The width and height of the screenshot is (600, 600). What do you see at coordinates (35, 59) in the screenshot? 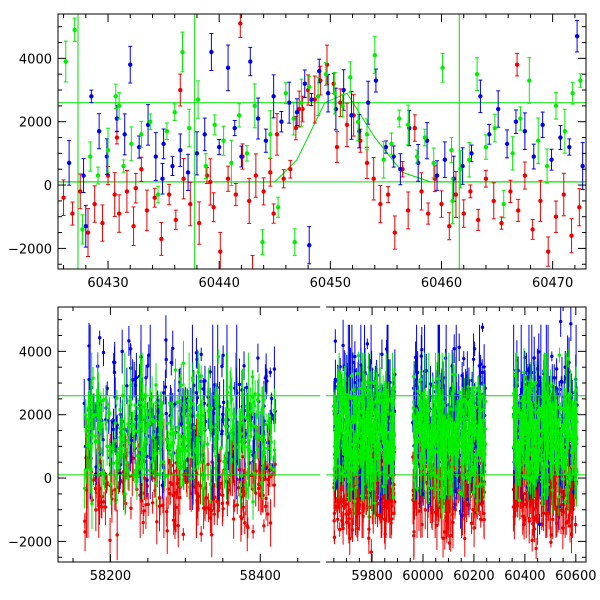
I see `y-tick-label: 4000` at bounding box center [35, 59].